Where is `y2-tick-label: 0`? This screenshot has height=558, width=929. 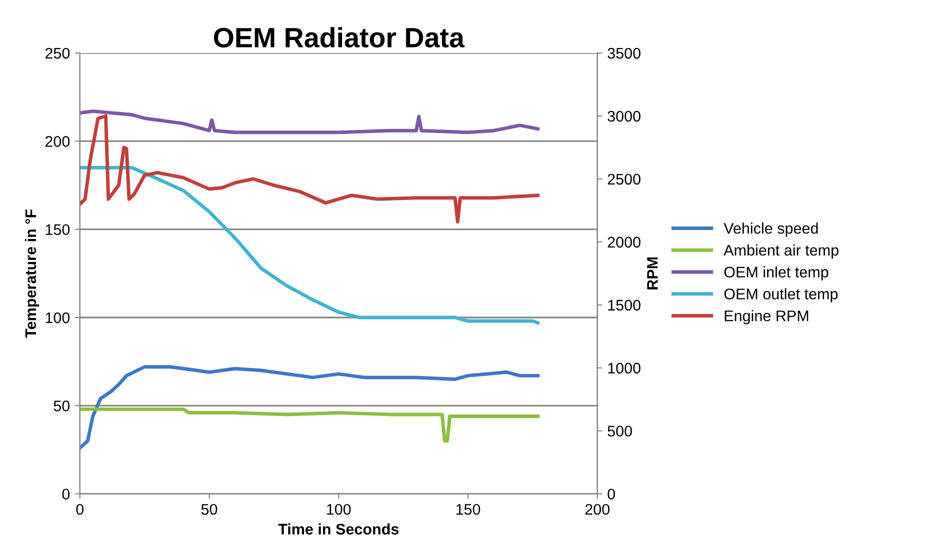 y2-tick-label: 0 is located at coordinates (611, 494).